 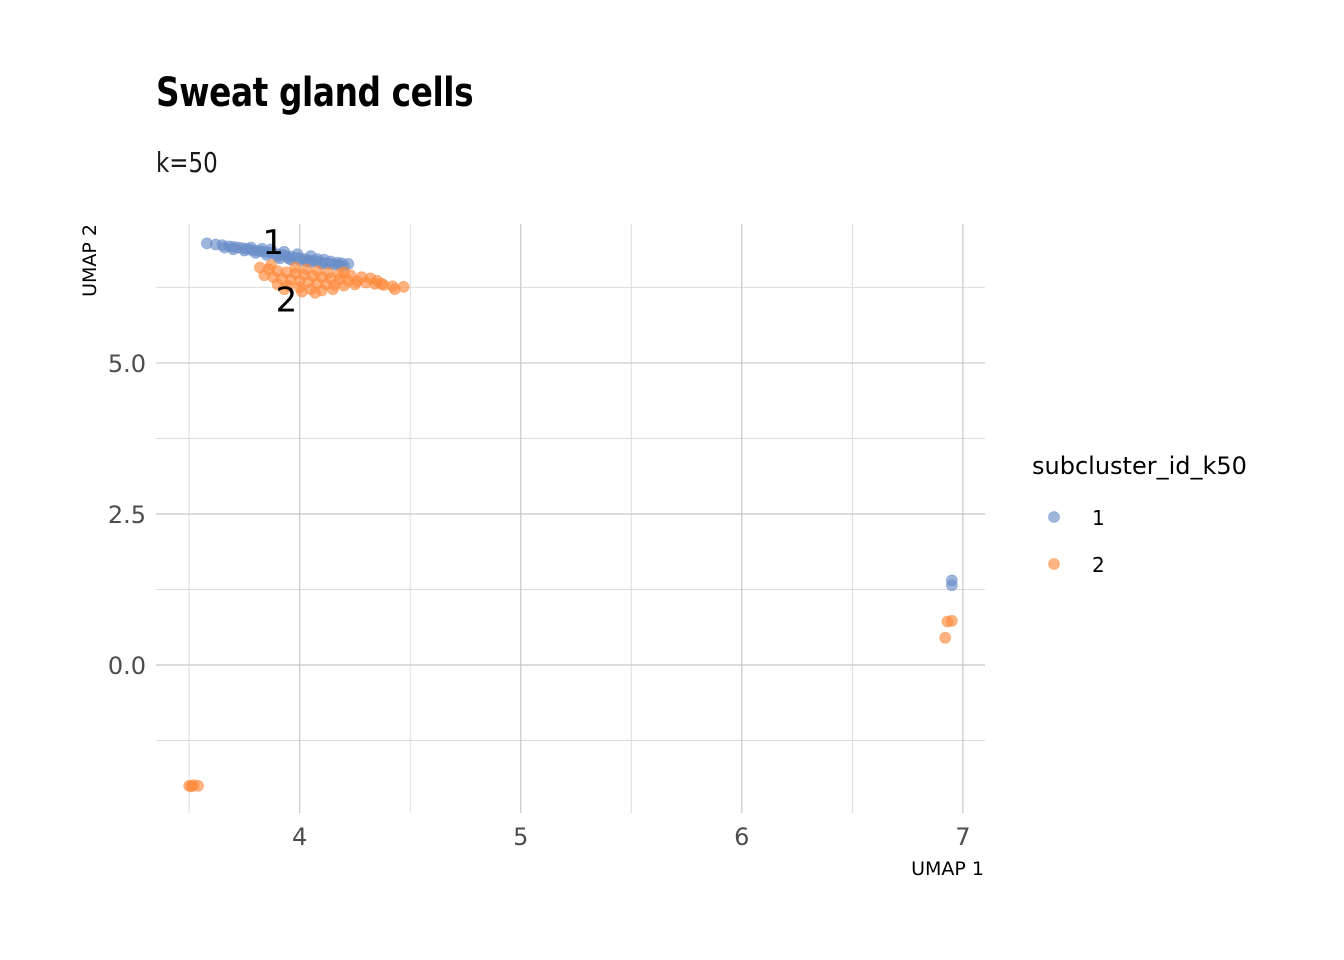 What do you see at coordinates (520, 837) in the screenshot?
I see `x-tick-label: 5` at bounding box center [520, 837].